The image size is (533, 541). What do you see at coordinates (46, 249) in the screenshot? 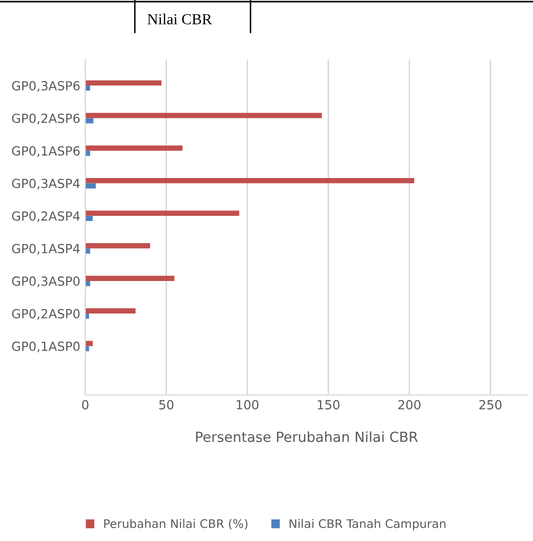
I see `y-tick-label: GP0,1ASP4` at bounding box center [46, 249].